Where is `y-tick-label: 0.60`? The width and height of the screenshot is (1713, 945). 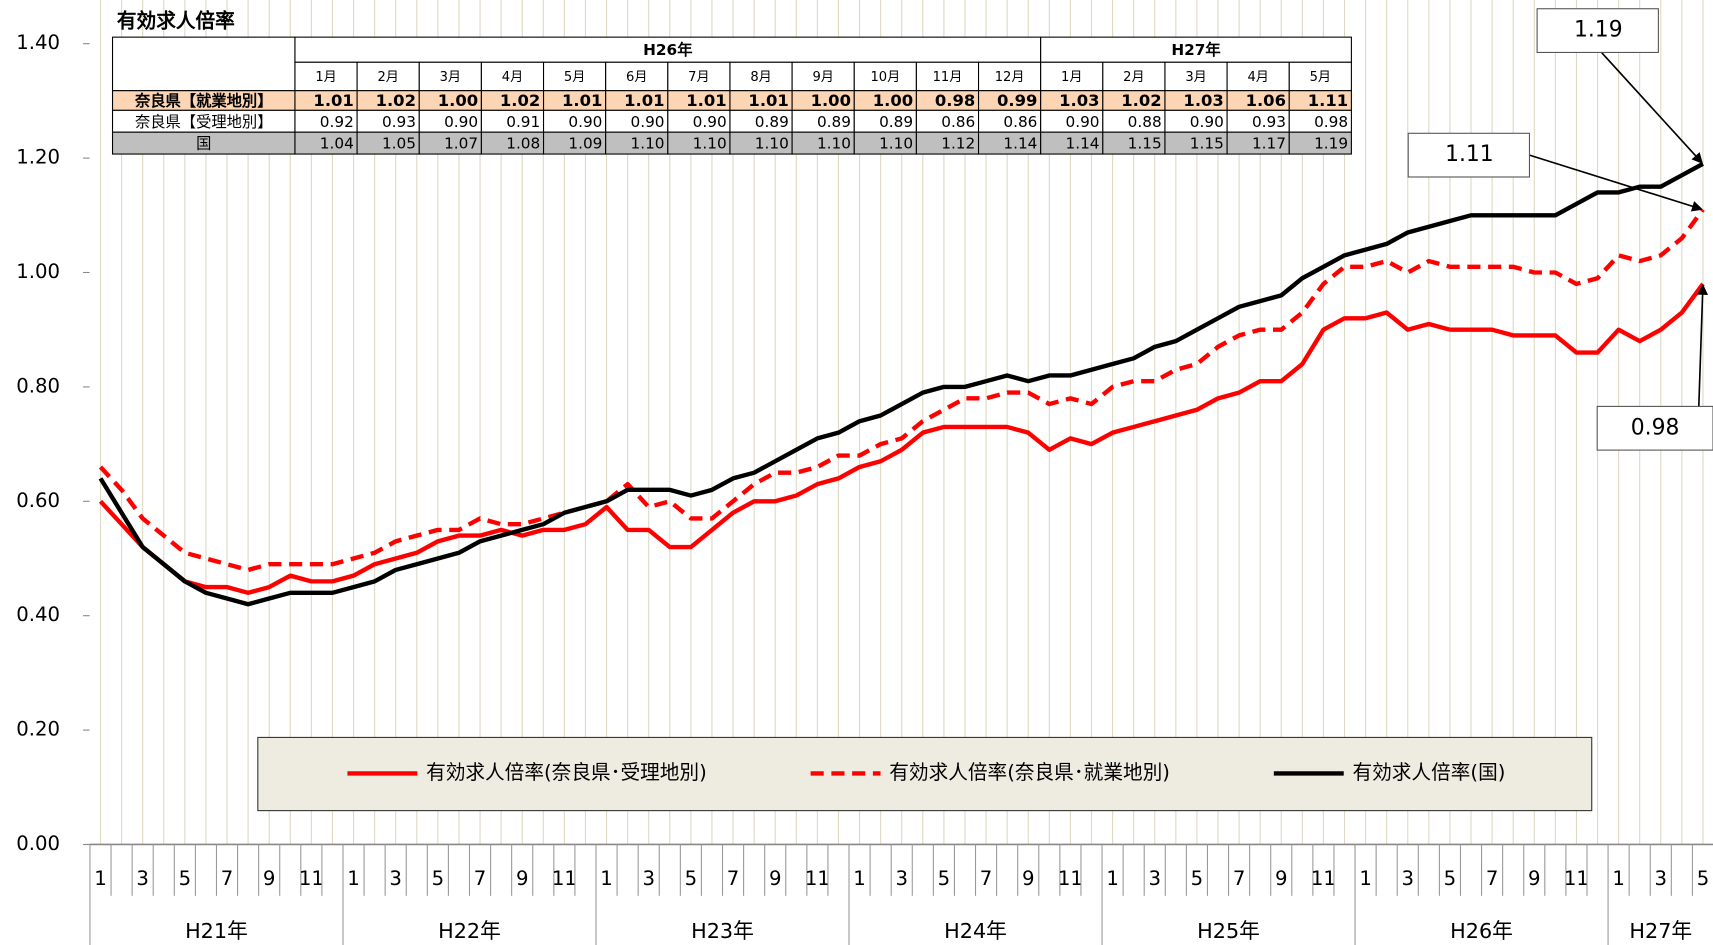
y-tick-label: 0.60 is located at coordinates (38, 500).